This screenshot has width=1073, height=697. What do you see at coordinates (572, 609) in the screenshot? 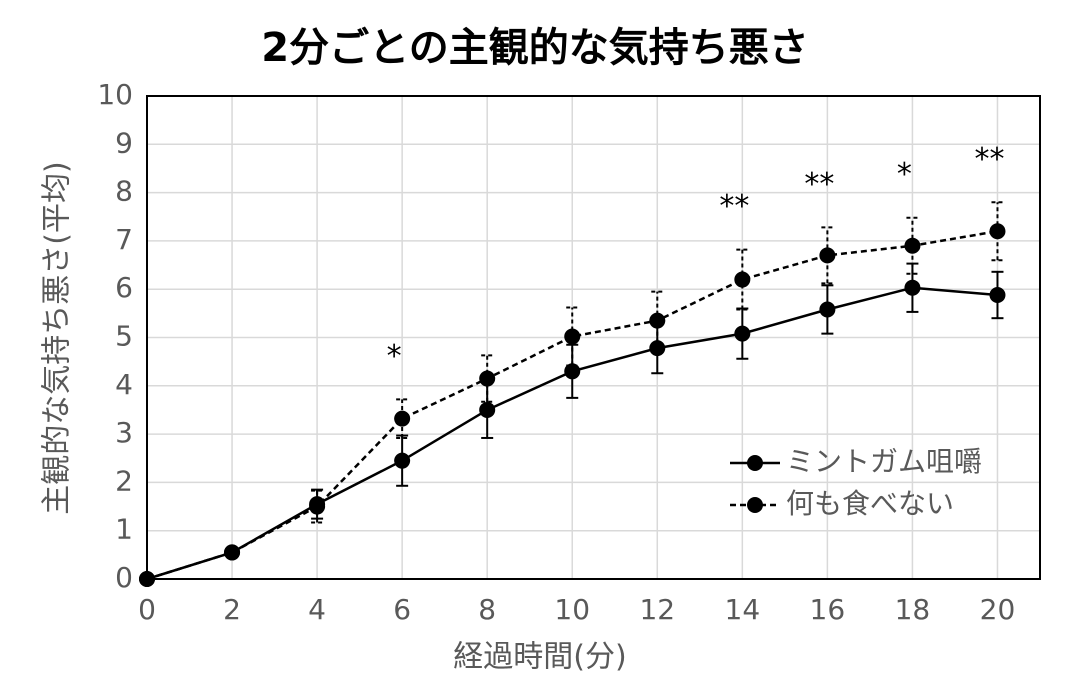
I see `x-tick-label: 10` at bounding box center [572, 609].